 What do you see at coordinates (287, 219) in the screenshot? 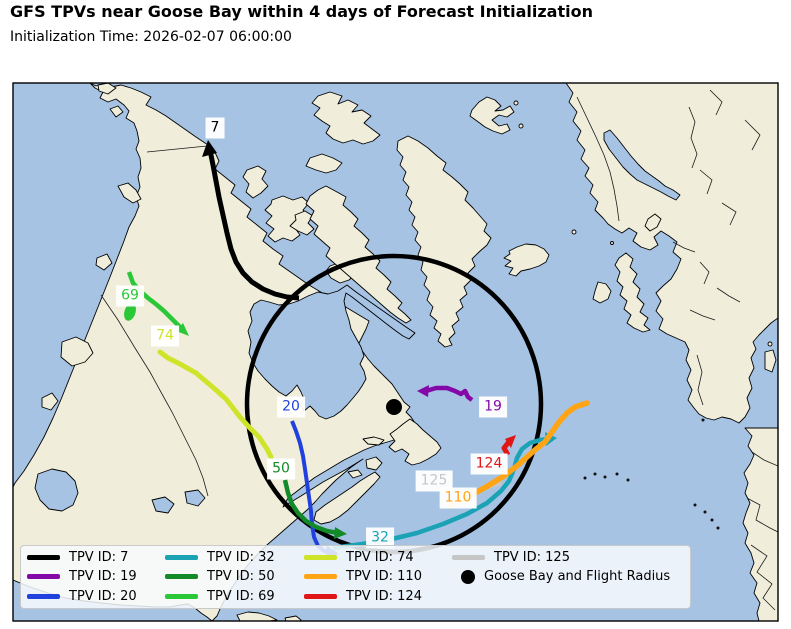
I see `island-victoria` at bounding box center [287, 219].